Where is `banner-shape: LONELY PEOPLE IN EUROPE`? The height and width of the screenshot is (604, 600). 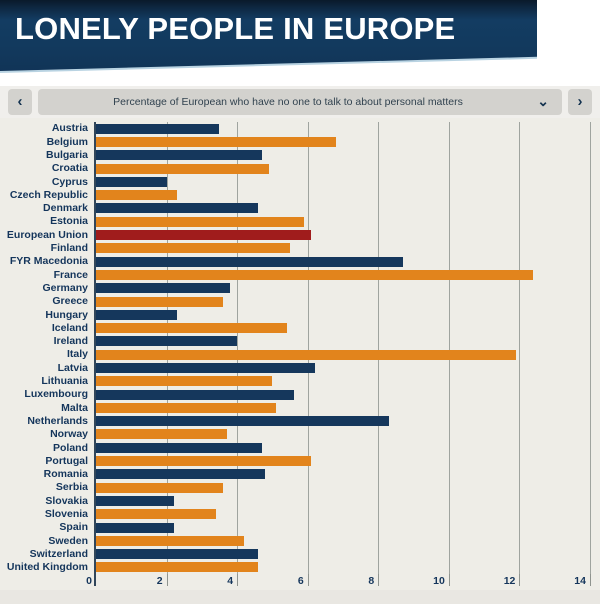 banner-shape: LONELY PEOPLE IN EUROPE is located at coordinates (268, 35).